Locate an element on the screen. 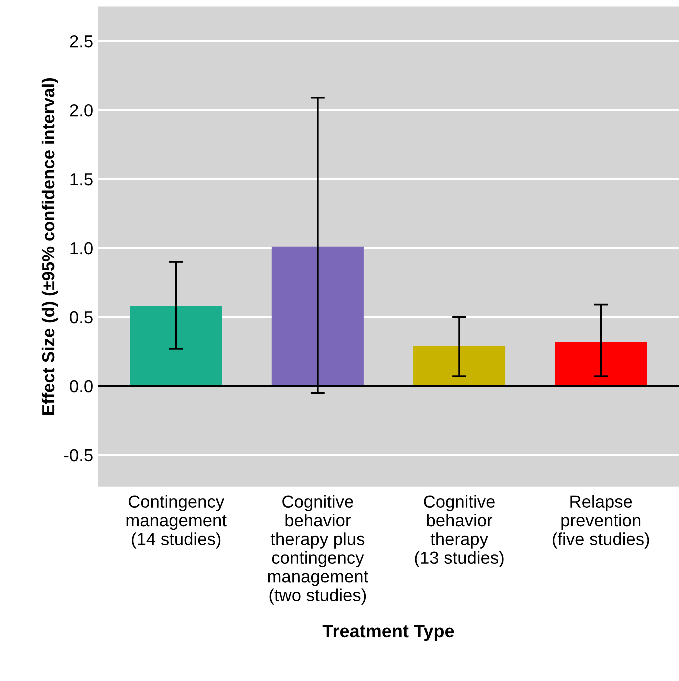 This screenshot has width=679, height=681. y-tick-label: 0.5 is located at coordinates (81, 317).